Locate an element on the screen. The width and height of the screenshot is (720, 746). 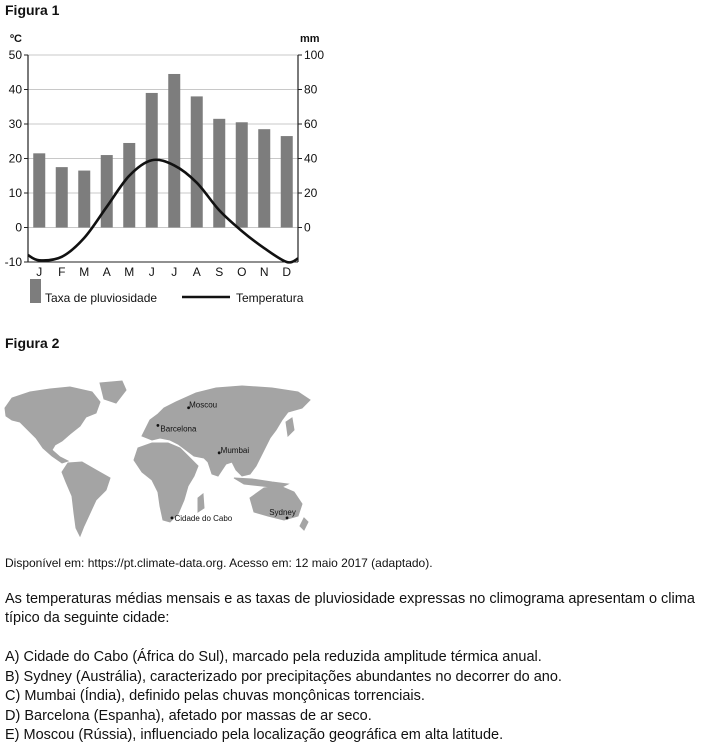
y-tick-left-label: 40 is located at coordinates (16, 90).